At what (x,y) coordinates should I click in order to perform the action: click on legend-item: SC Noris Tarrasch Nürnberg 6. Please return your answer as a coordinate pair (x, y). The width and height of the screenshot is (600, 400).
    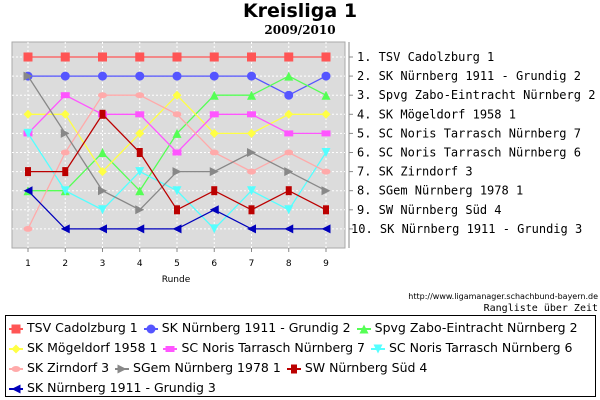
    Looking at the image, I should click on (471, 348).